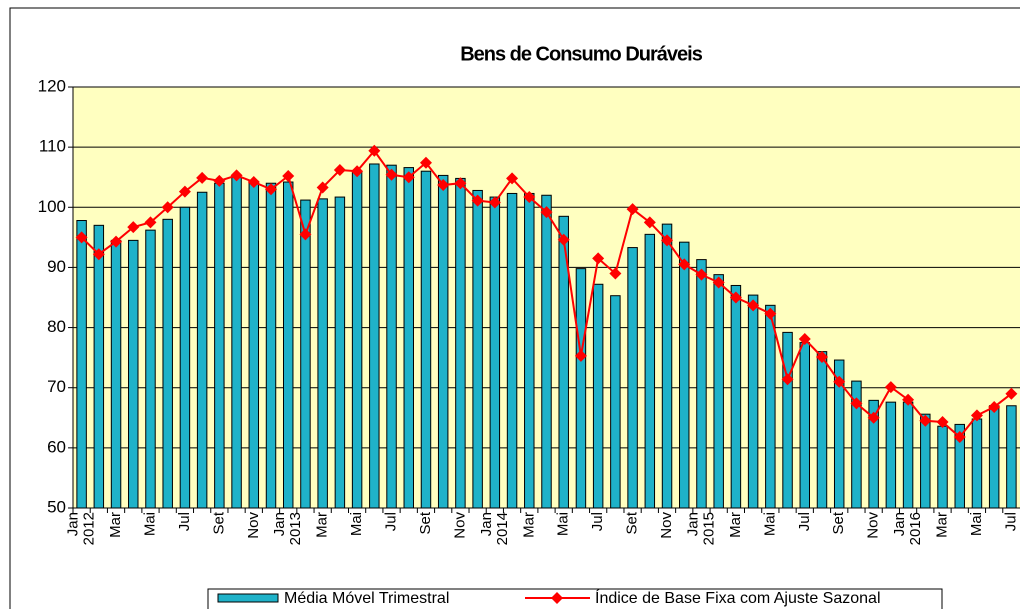 The image size is (1020, 609). I want to click on y-tick-label: 100, so click(52, 206).